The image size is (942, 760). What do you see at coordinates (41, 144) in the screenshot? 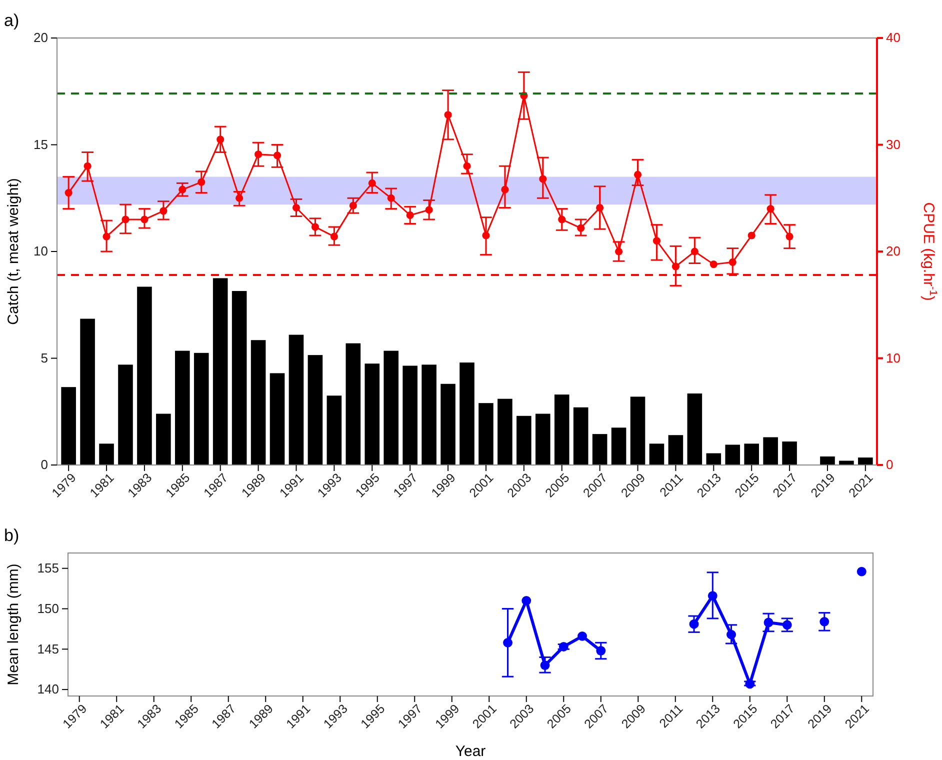
I see `y-tick-label: 15` at bounding box center [41, 144].